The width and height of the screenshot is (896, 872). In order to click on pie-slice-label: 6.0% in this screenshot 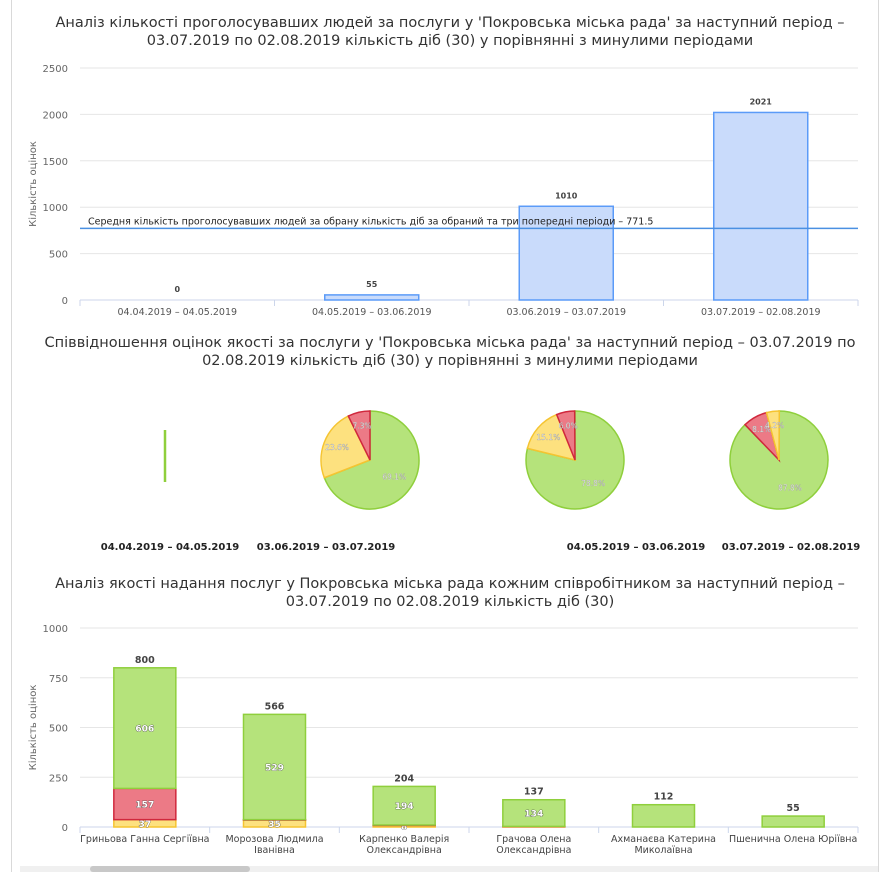, I will do `click(568, 425)`.